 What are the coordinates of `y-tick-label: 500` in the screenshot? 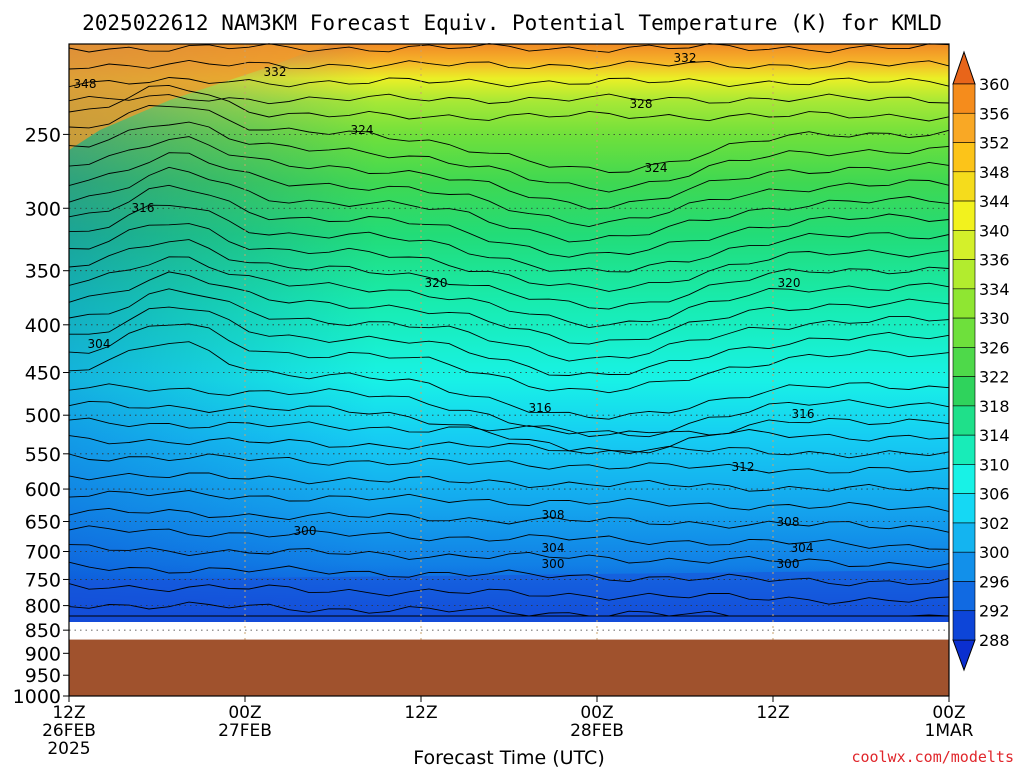 It's located at (43, 416).